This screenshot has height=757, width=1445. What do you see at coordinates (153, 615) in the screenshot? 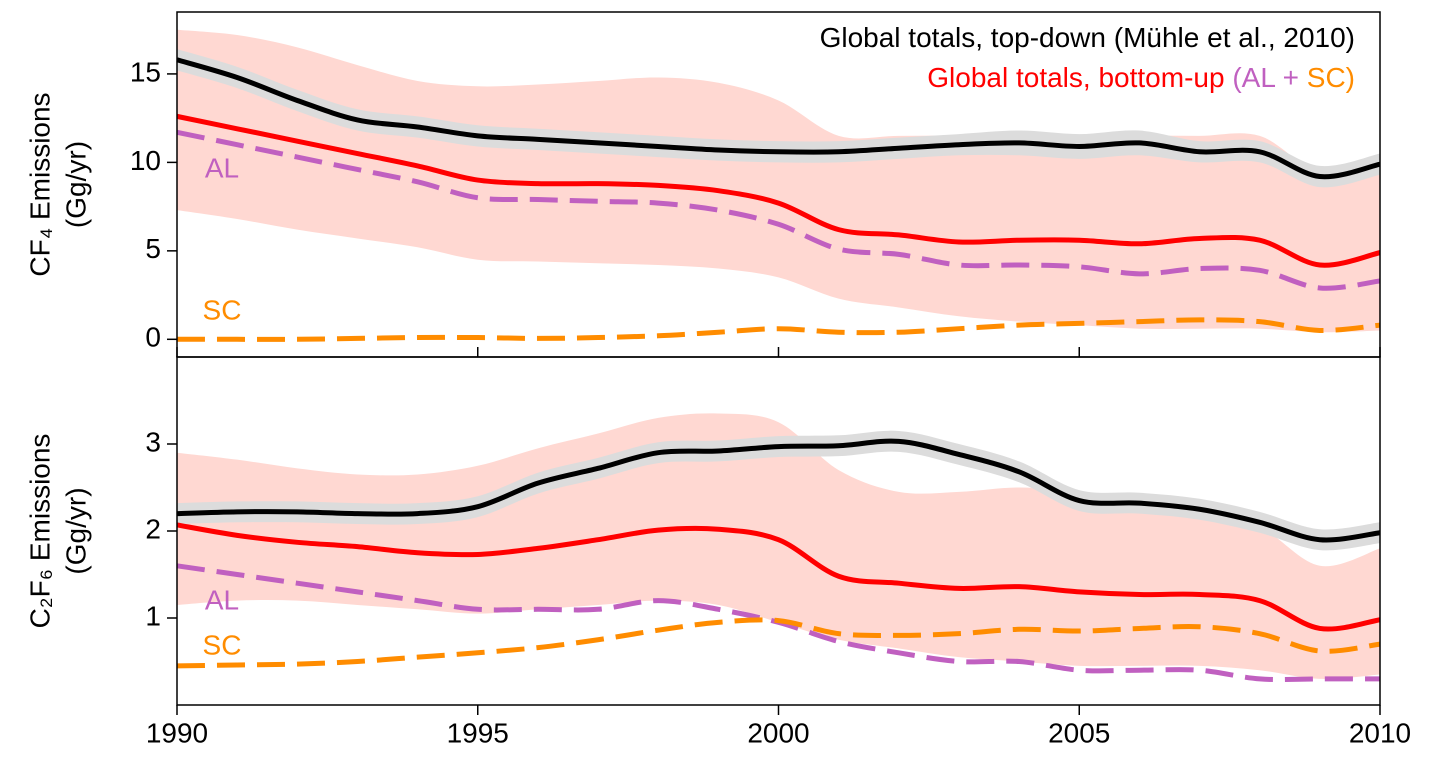
I see `y-tick-label: 1` at bounding box center [153, 615].